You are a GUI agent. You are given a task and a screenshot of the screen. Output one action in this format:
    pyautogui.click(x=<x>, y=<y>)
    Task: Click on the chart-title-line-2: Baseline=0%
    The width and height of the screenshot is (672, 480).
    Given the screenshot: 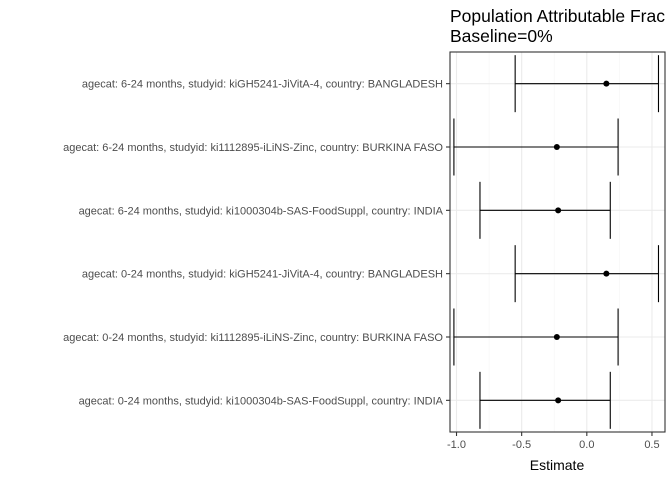 What is the action you would take?
    pyautogui.click(x=501, y=36)
    